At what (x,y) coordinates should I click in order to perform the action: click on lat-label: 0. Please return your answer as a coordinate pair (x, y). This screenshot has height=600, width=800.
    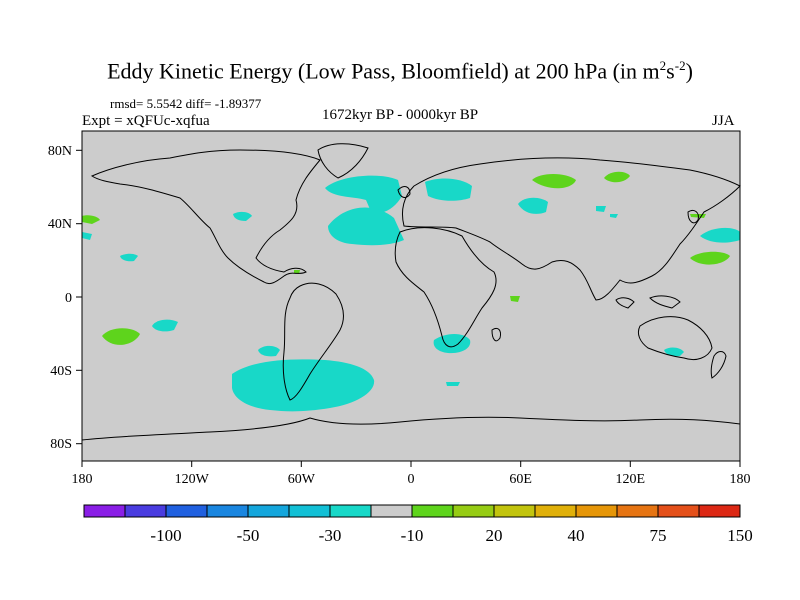
    Looking at the image, I should click on (68, 298).